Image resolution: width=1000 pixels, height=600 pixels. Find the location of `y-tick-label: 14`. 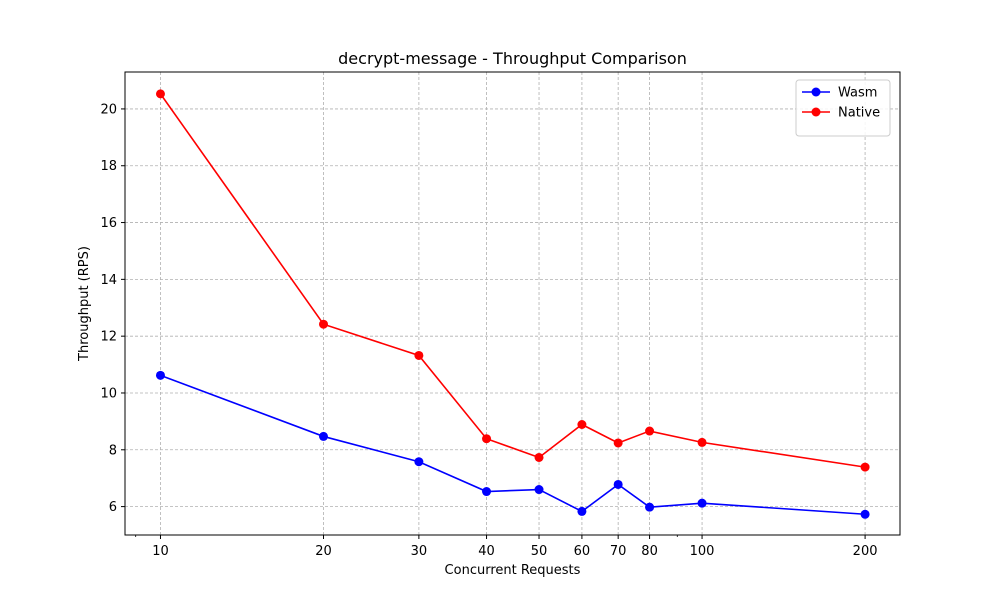

y-tick-label: 14 is located at coordinates (108, 280).